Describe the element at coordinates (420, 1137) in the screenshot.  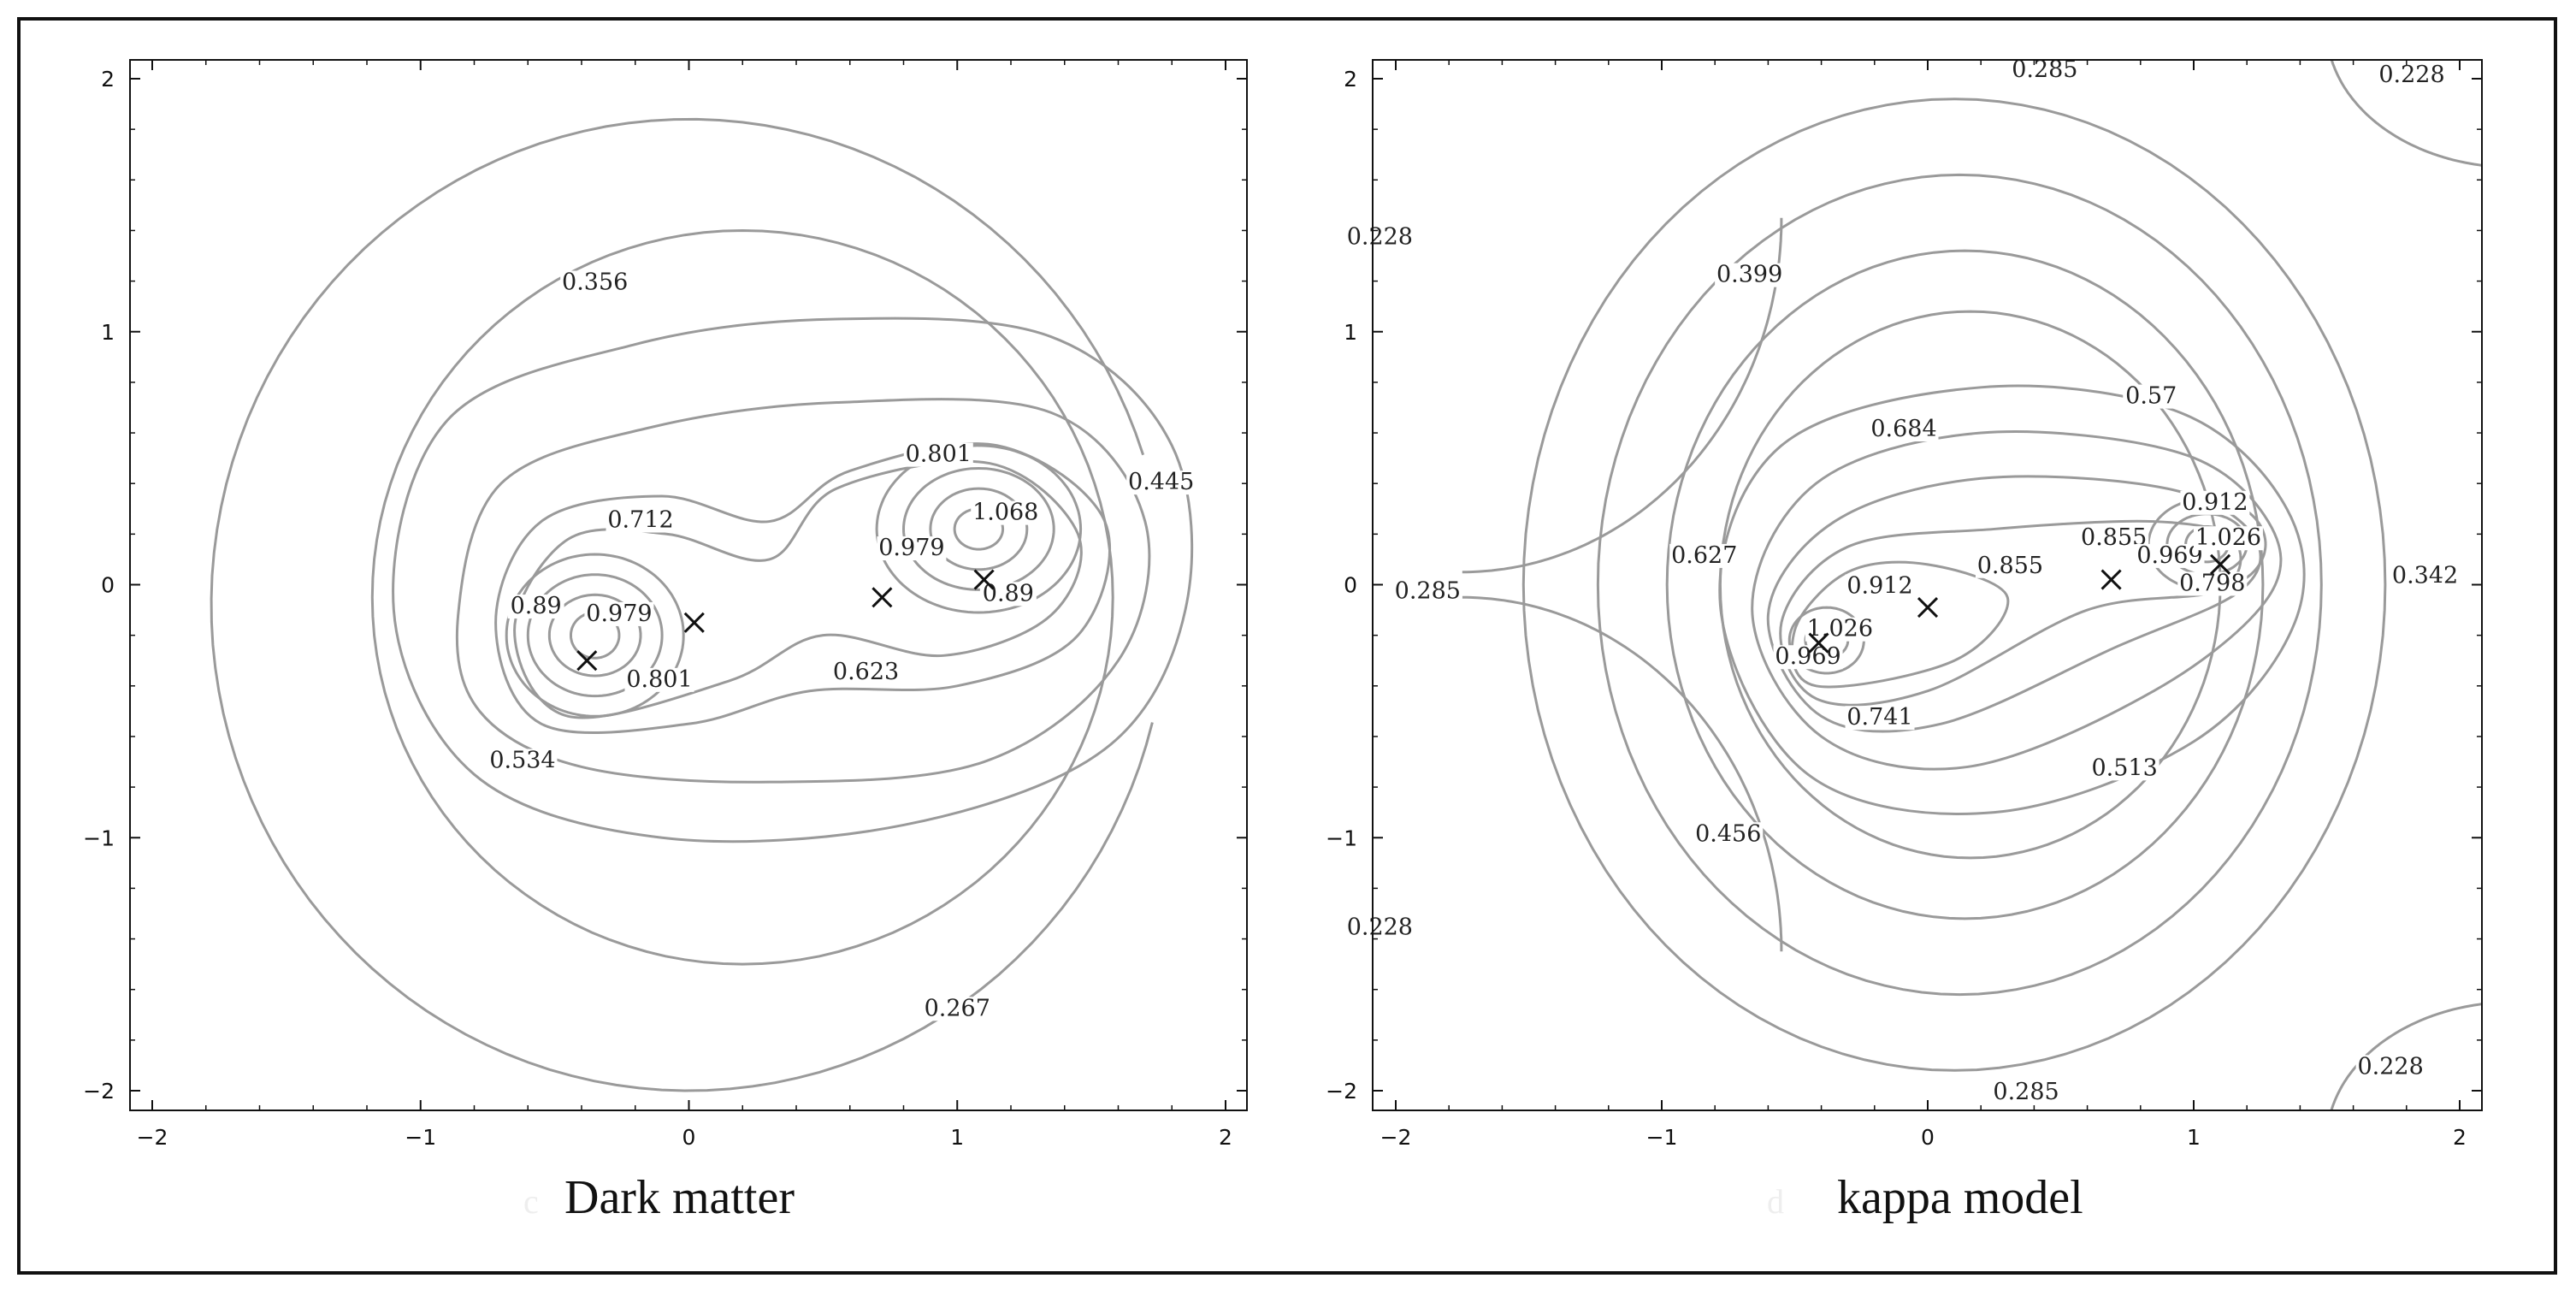
I see `dark-matter-x-tick-label: −1` at that location.